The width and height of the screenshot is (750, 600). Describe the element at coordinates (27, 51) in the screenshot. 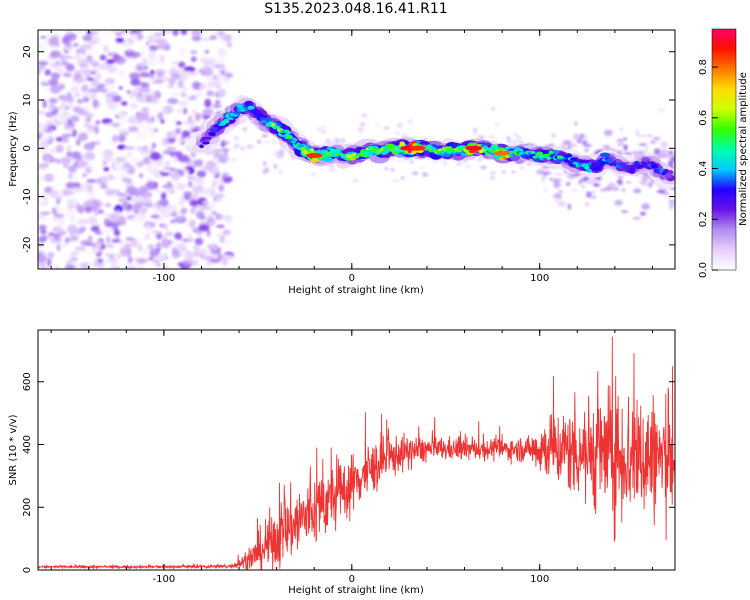

I see `y-tick-label: 20` at that location.